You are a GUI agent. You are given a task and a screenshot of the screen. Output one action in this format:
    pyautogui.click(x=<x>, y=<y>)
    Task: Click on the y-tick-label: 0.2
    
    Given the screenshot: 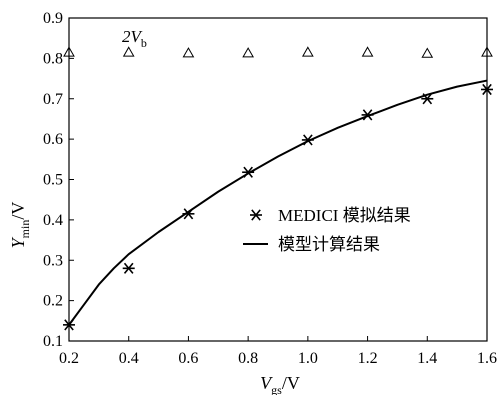 What is the action you would take?
    pyautogui.click(x=53, y=301)
    